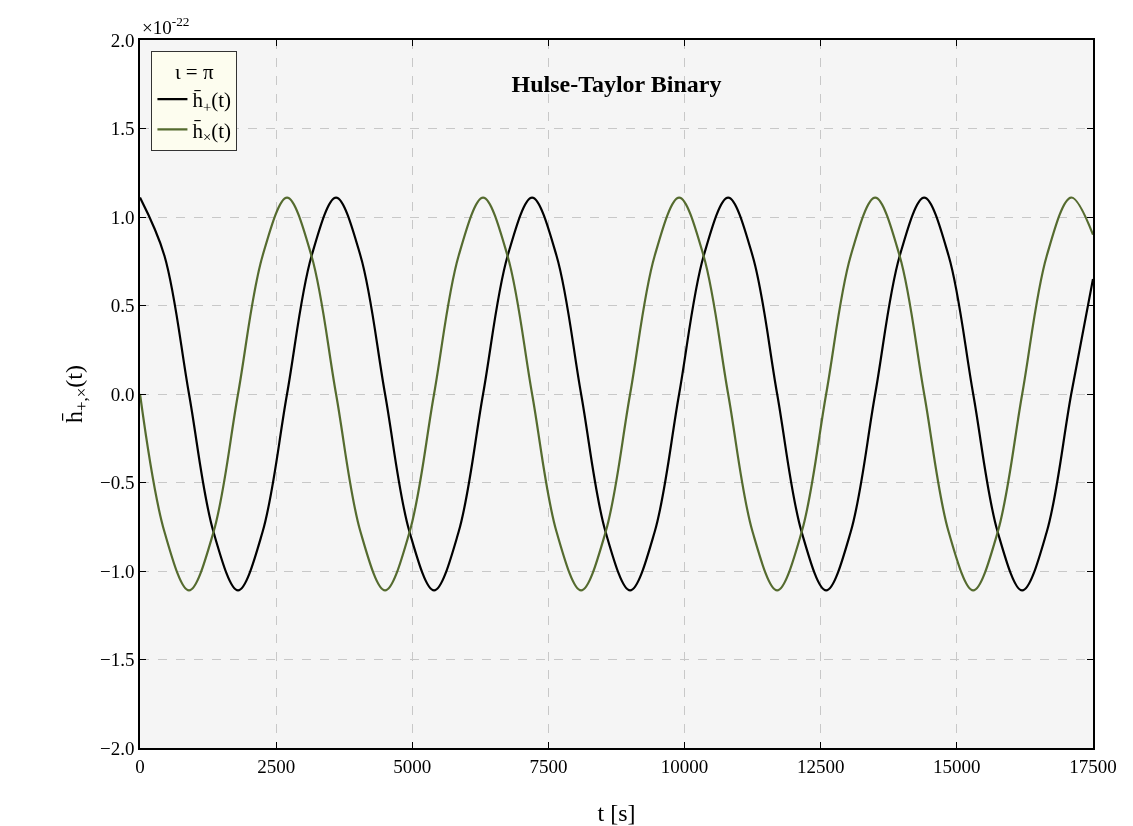 The image size is (1133, 826). Describe the element at coordinates (957, 766) in the screenshot. I see `x-tick-label: 15000` at that location.